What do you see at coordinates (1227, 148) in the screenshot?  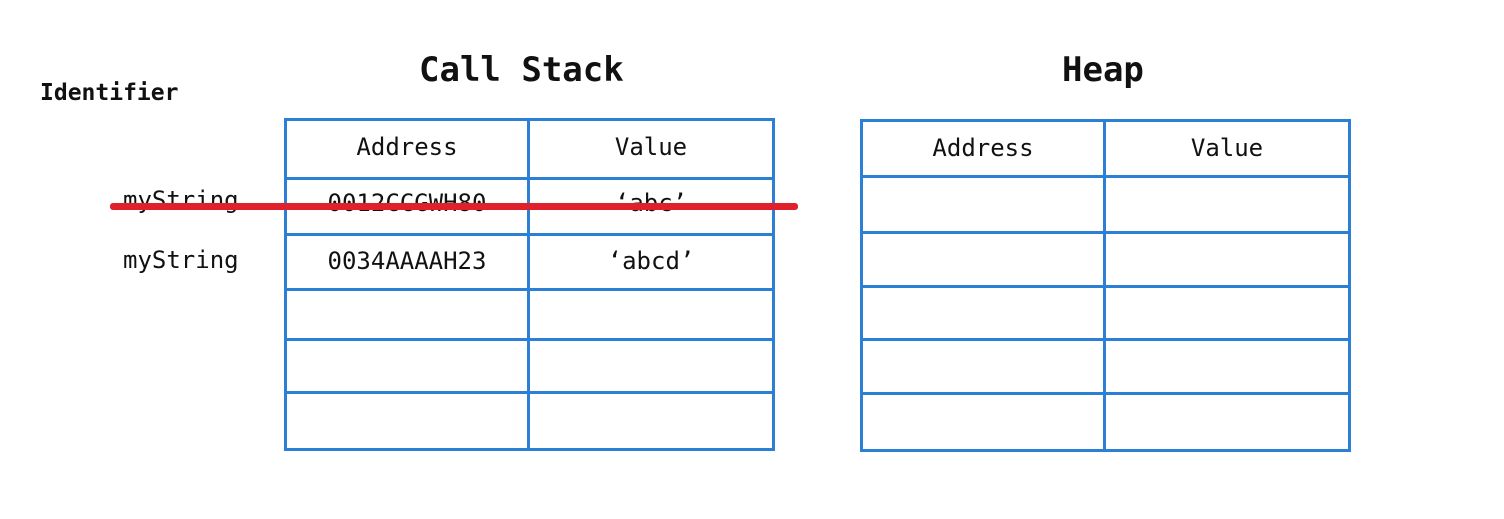 I see `heap-value-header: Value` at bounding box center [1227, 148].